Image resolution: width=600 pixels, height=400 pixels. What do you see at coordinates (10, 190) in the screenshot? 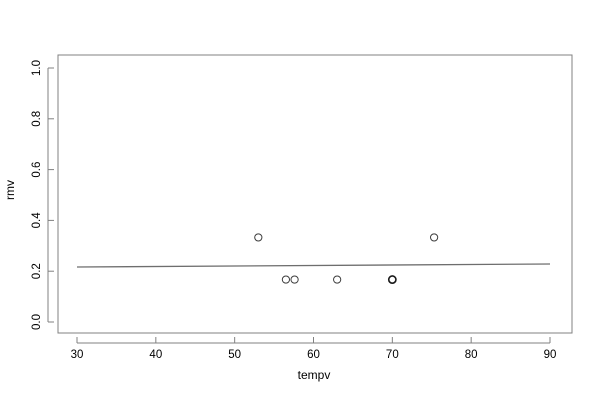
I see `y-axis-title: rmv` at bounding box center [10, 190].